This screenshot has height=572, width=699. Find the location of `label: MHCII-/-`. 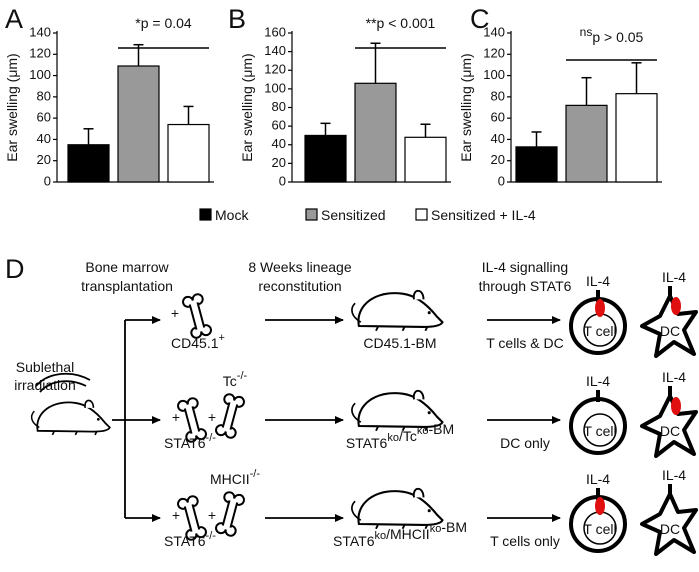

label: MHCII-/- is located at coordinates (235, 477).